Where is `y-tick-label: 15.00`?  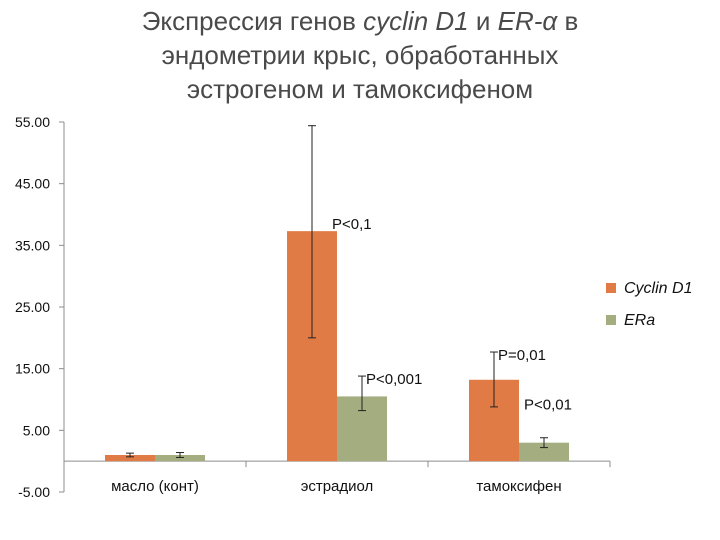 y-tick-label: 15.00 is located at coordinates (32, 369).